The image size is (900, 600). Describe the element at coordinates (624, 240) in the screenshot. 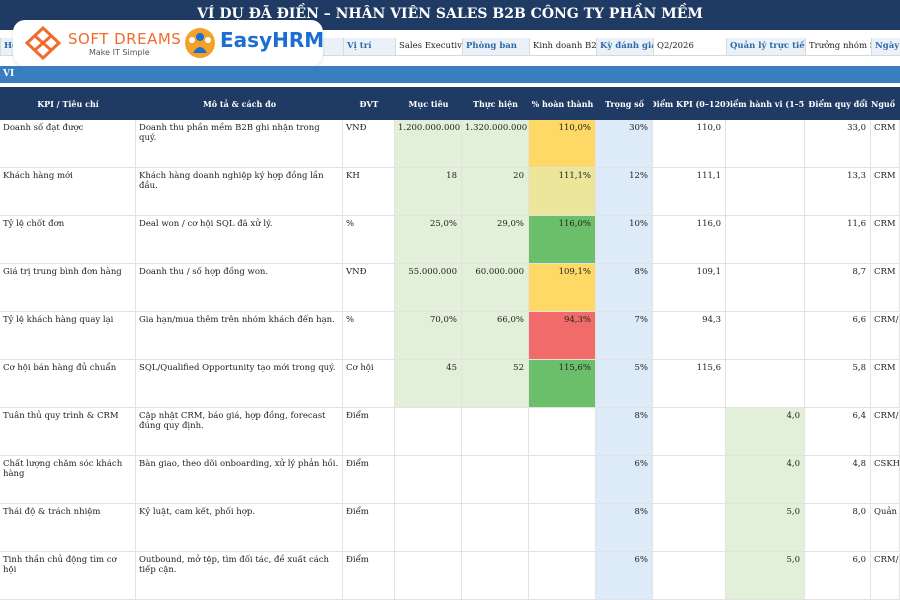

I see `weight-cell: 10%` at that location.